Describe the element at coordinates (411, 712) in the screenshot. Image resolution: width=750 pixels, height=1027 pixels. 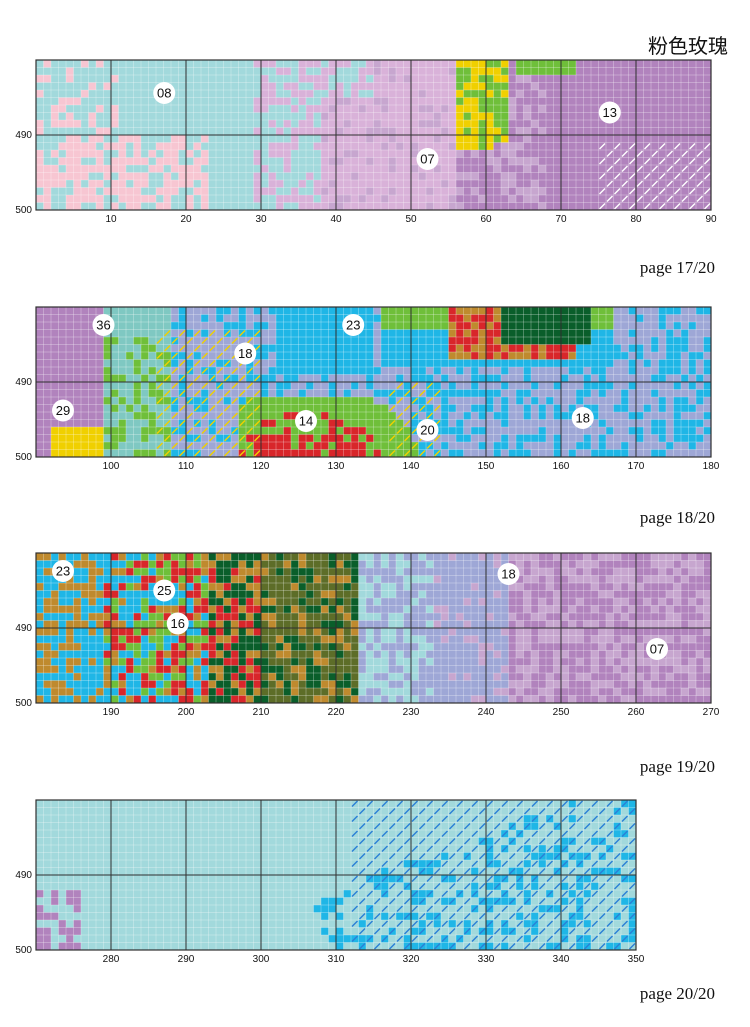
I see `x-tick-label: 230` at that location.